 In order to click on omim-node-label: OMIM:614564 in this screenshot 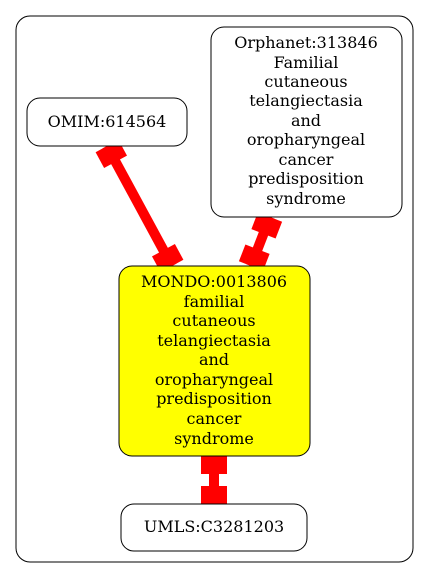, I will do `click(107, 121)`.